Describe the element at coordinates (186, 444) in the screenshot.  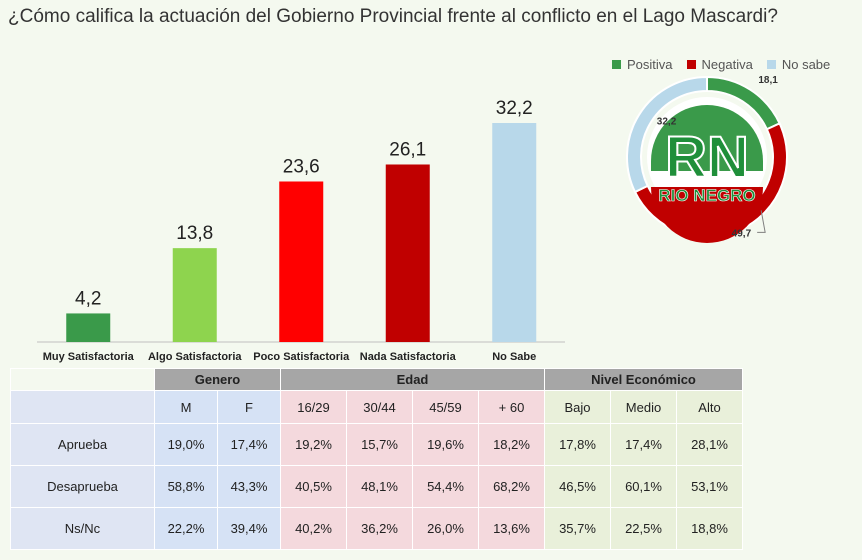
I see `table-cell: 19,0%` at that location.